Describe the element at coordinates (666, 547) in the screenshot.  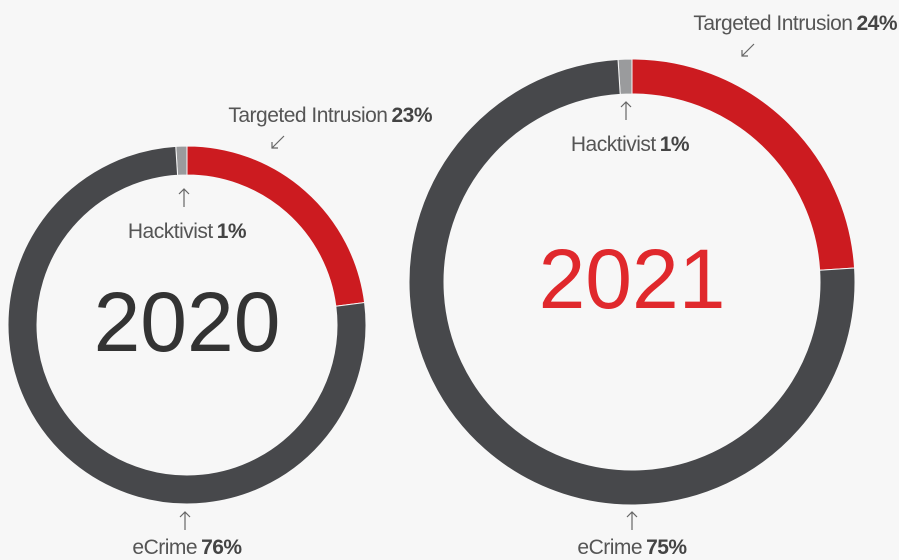
I see `segment-value: 75%` at that location.